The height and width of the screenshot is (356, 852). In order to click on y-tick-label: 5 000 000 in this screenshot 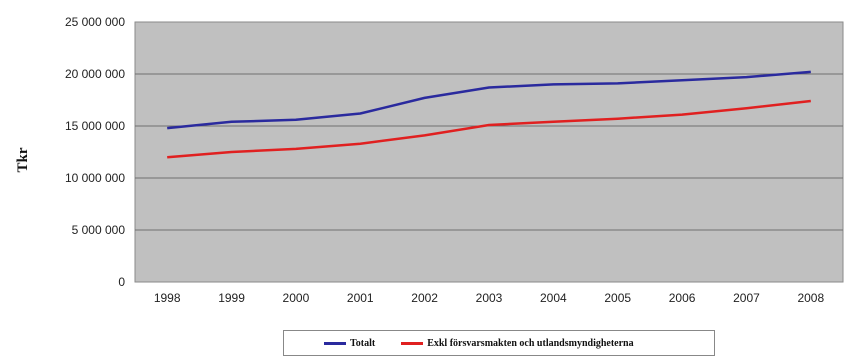, I will do `click(99, 230)`.